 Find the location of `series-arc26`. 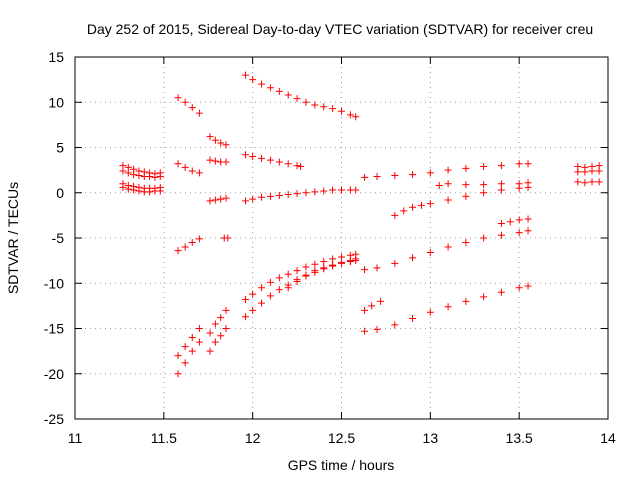

series-arc26 is located at coordinates (461, 201).